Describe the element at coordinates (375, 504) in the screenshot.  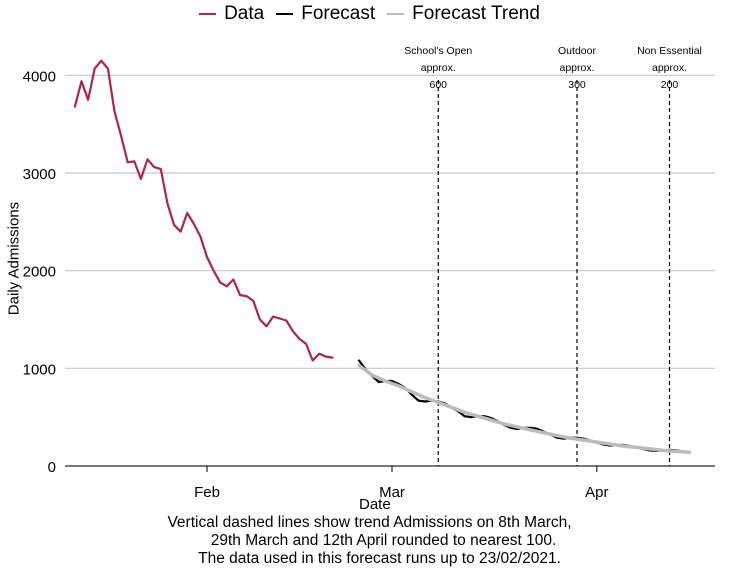
I see `x-axis-label: Date` at that location.